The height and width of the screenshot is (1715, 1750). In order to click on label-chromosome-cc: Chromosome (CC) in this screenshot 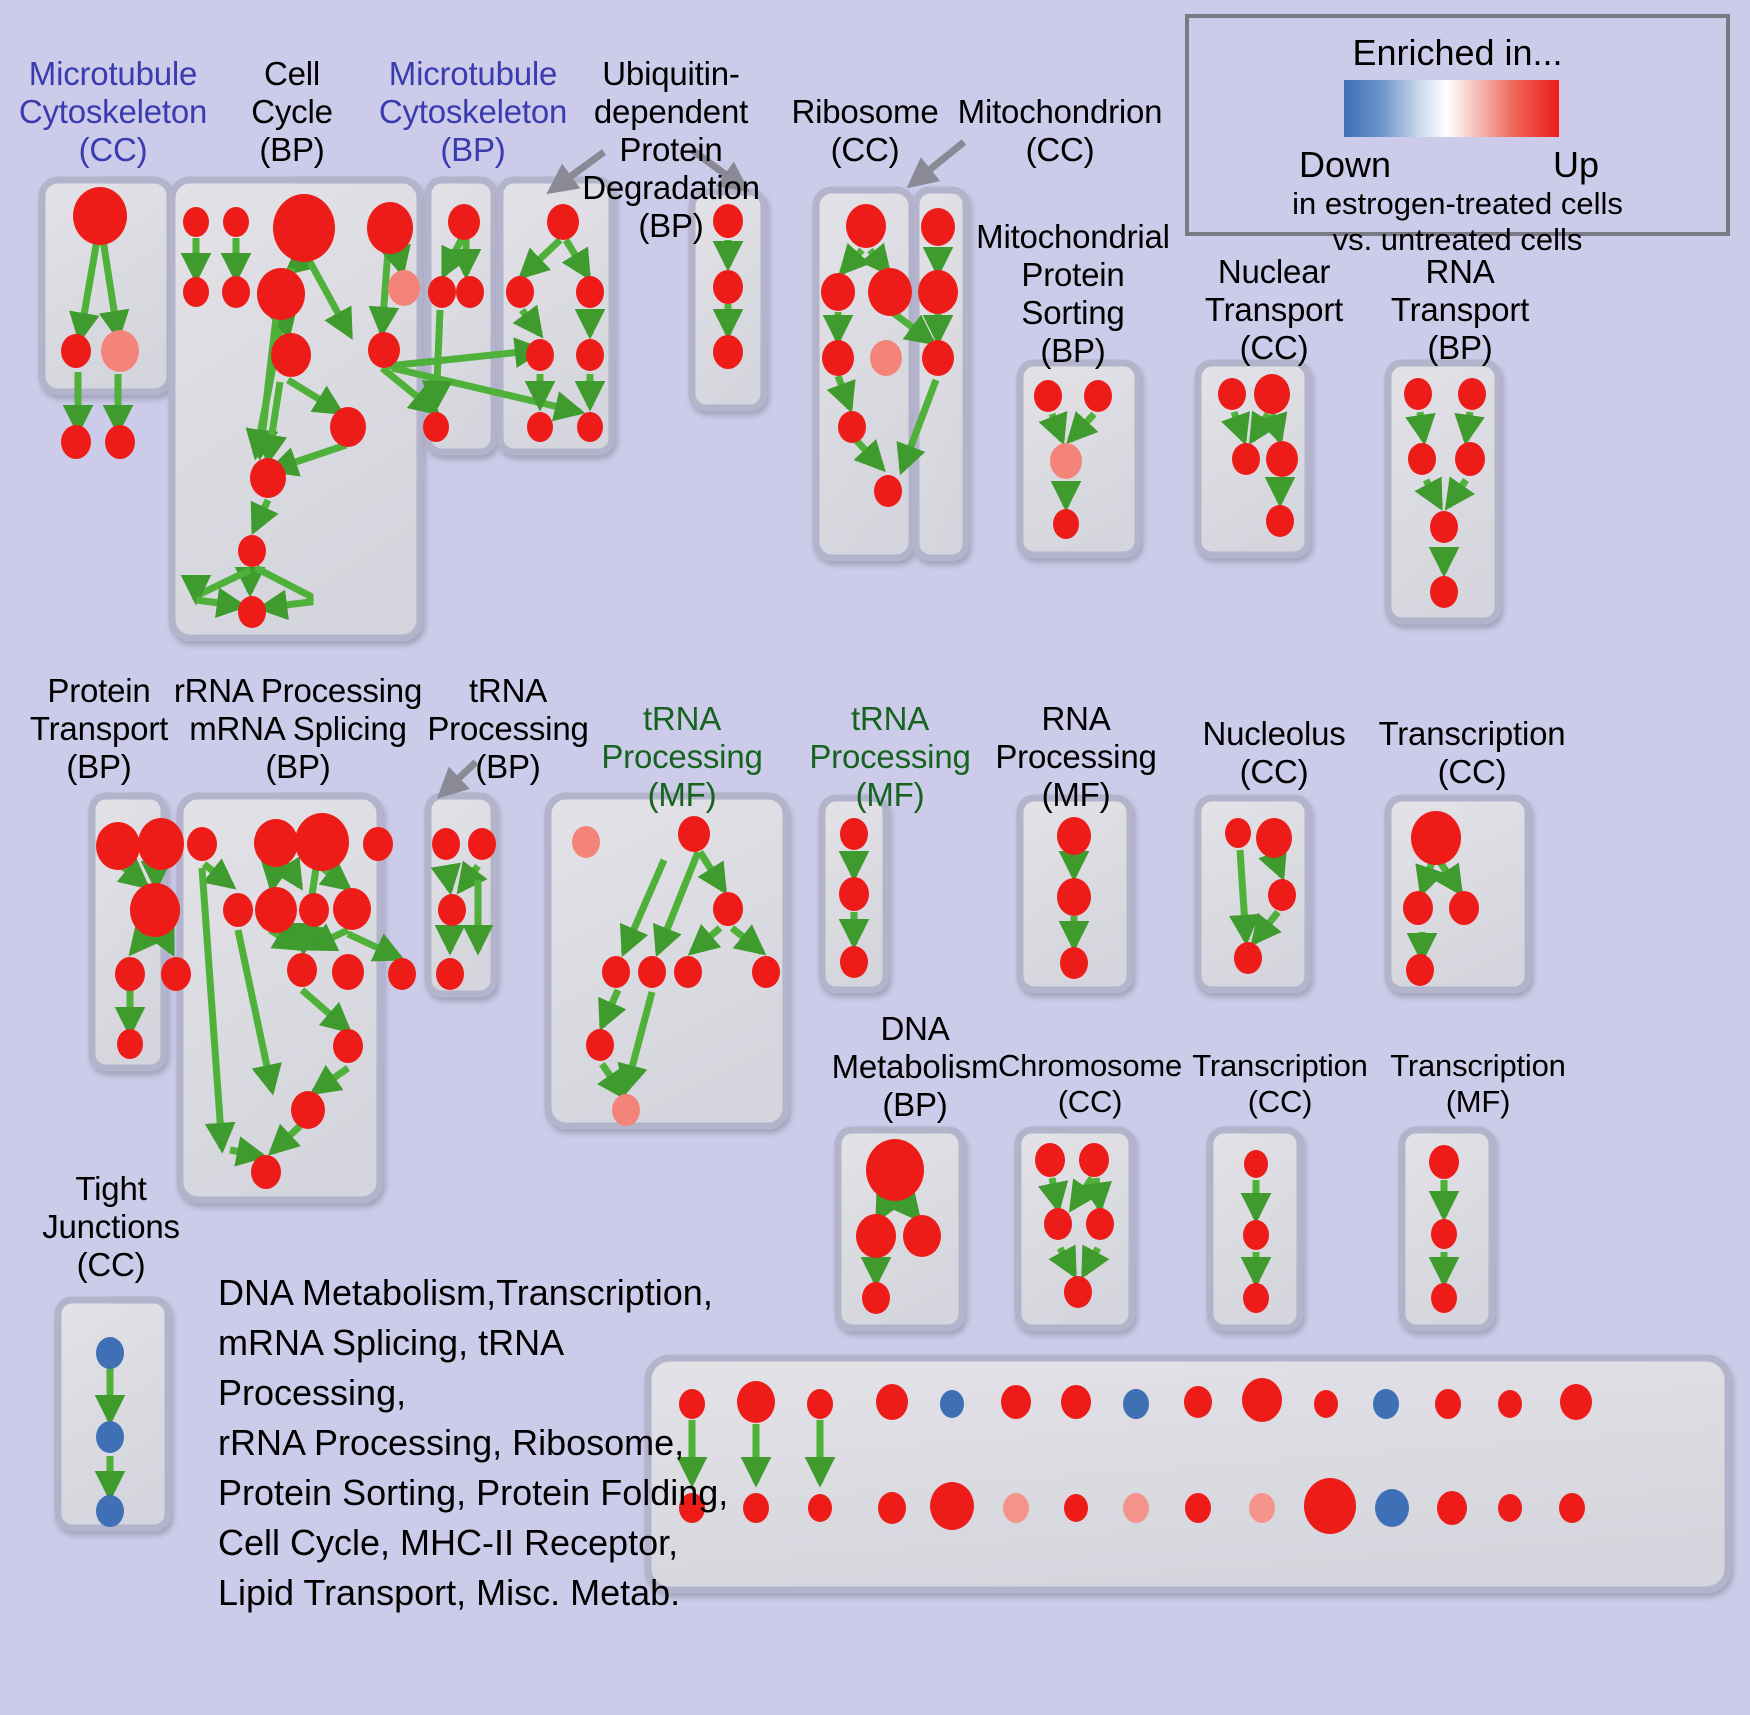, I will do `click(1090, 1083)`.